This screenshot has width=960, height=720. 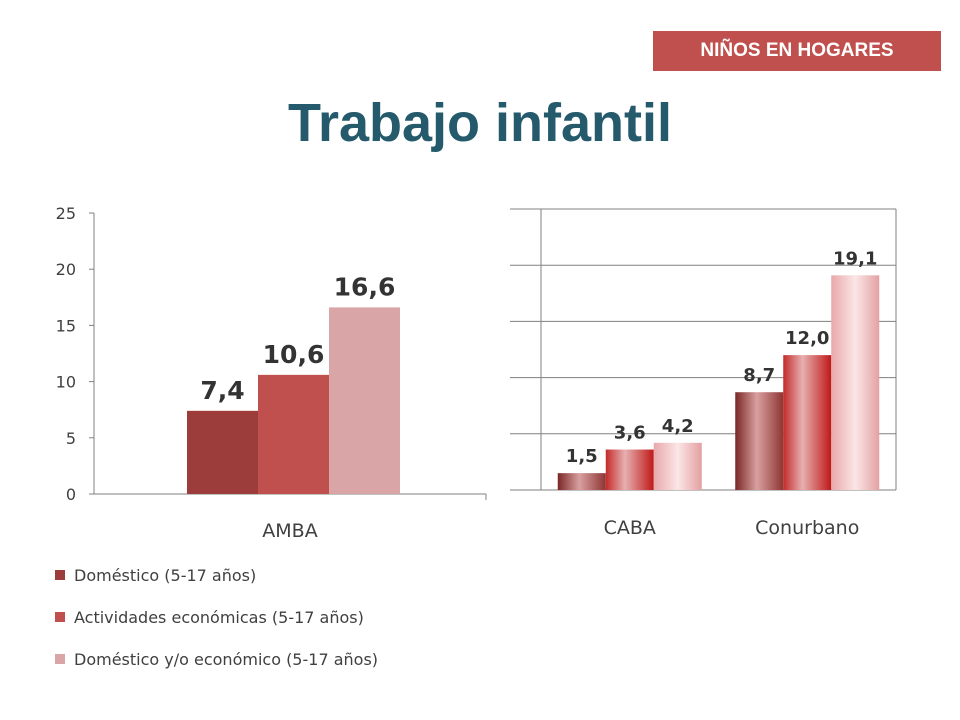 What do you see at coordinates (797, 51) in the screenshot?
I see `section-badge: NIÑOS EN HOGARES` at bounding box center [797, 51].